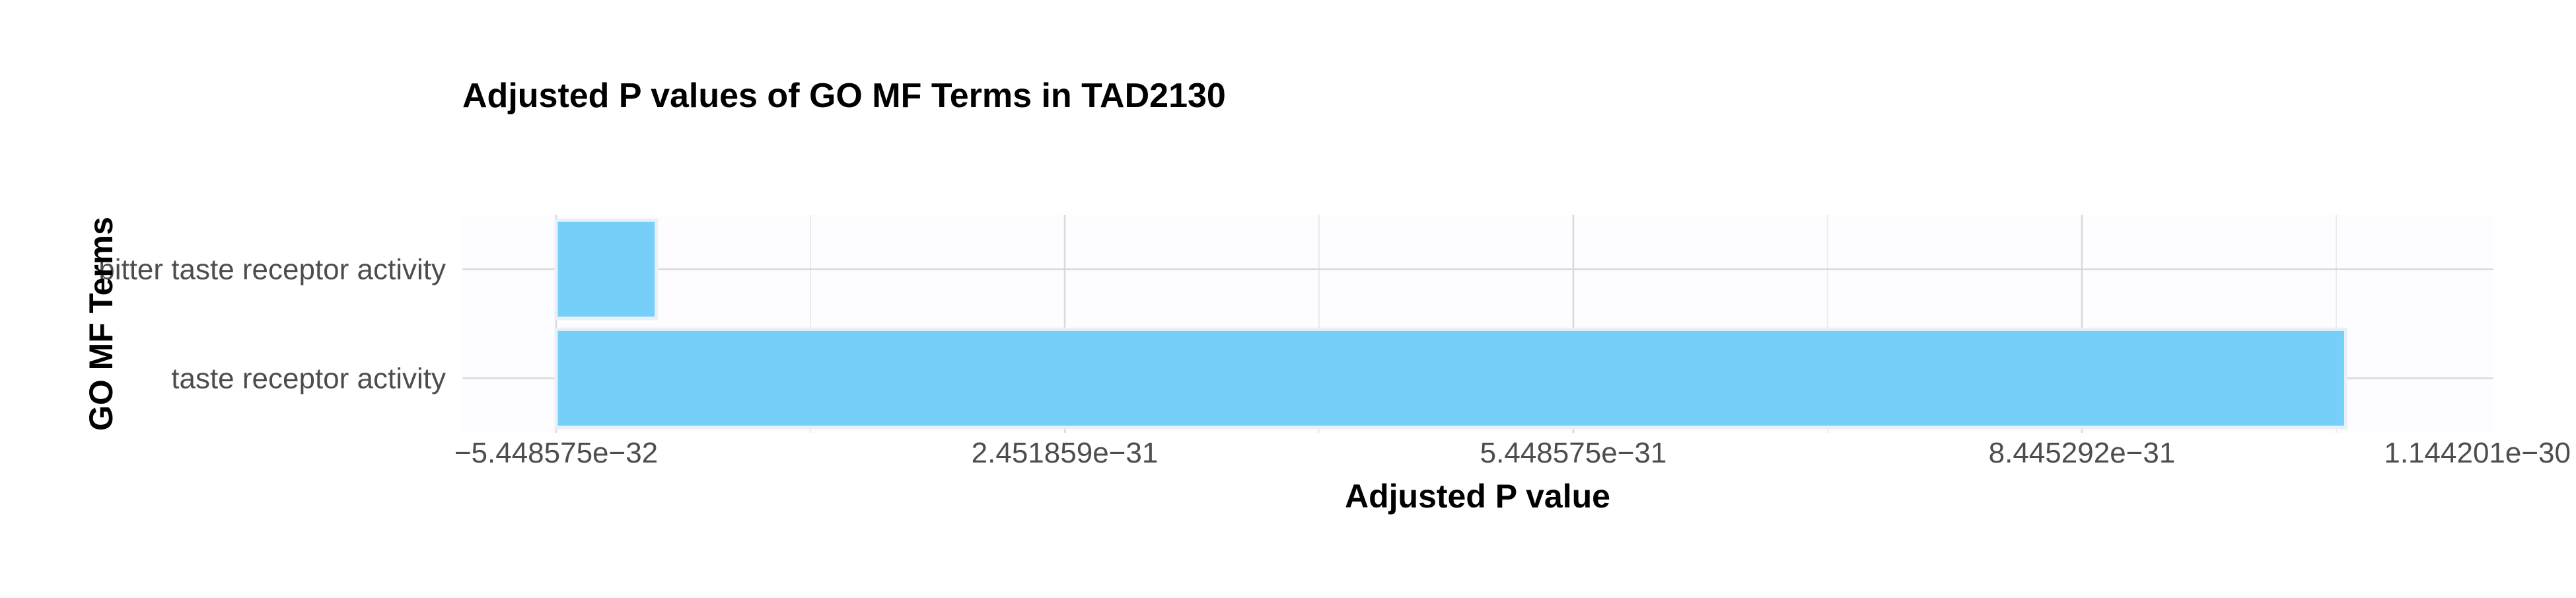 This screenshot has height=598, width=2576. What do you see at coordinates (556, 453) in the screenshot?
I see `x-tick-label: −5.448575e−32` at bounding box center [556, 453].